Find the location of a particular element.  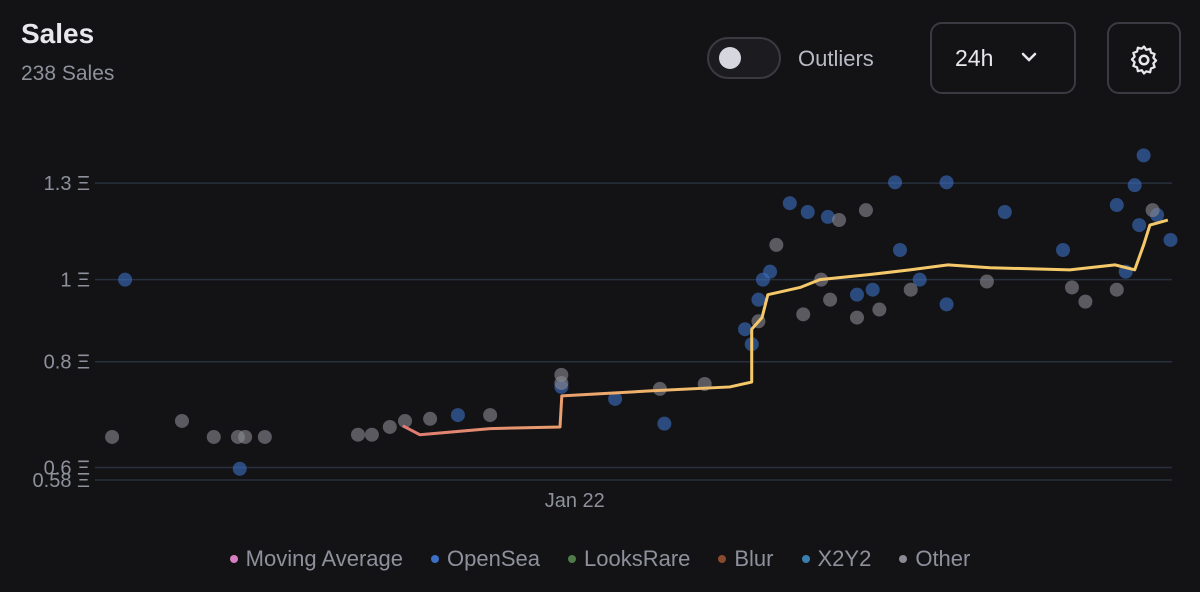

legend-label: OpenSea is located at coordinates (493, 558).